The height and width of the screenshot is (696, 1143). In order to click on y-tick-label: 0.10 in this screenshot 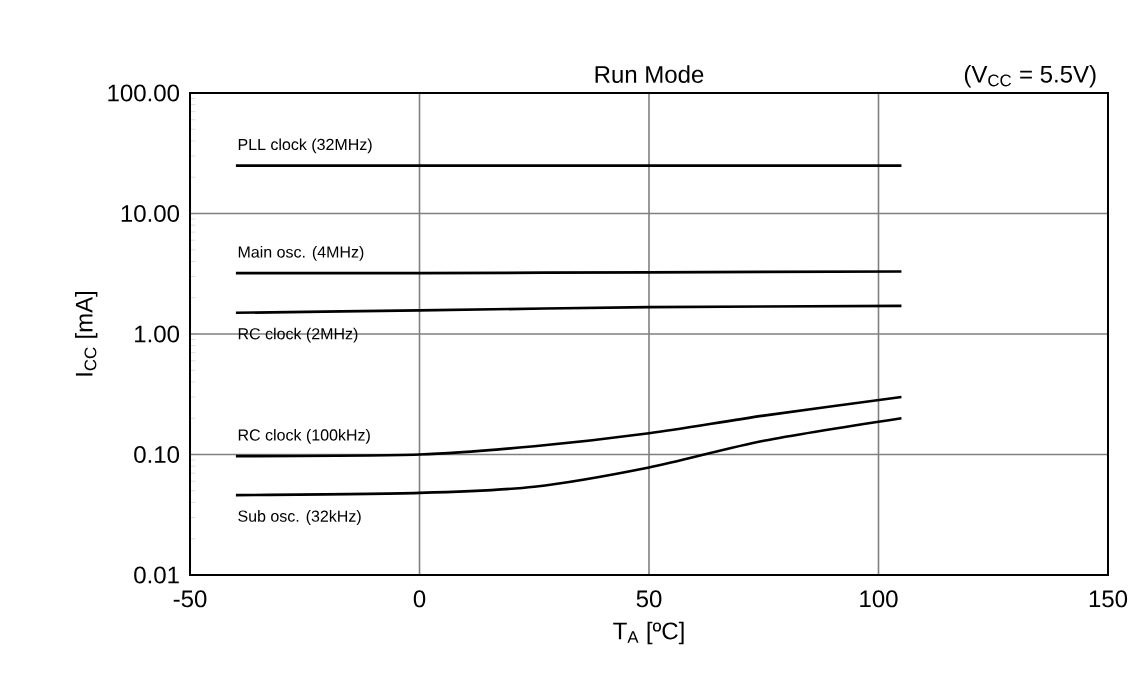, I will do `click(157, 454)`.